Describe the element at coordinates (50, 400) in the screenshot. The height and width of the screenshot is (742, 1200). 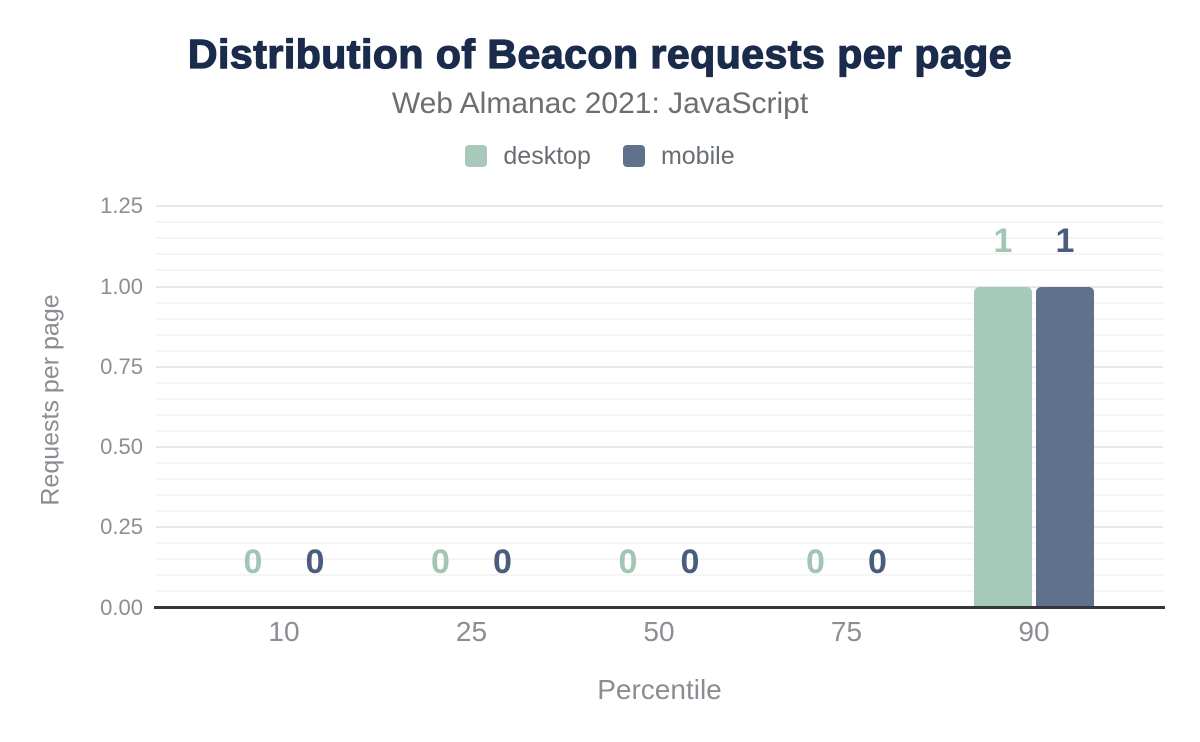
I see `y-axis-title: Requests per page` at that location.